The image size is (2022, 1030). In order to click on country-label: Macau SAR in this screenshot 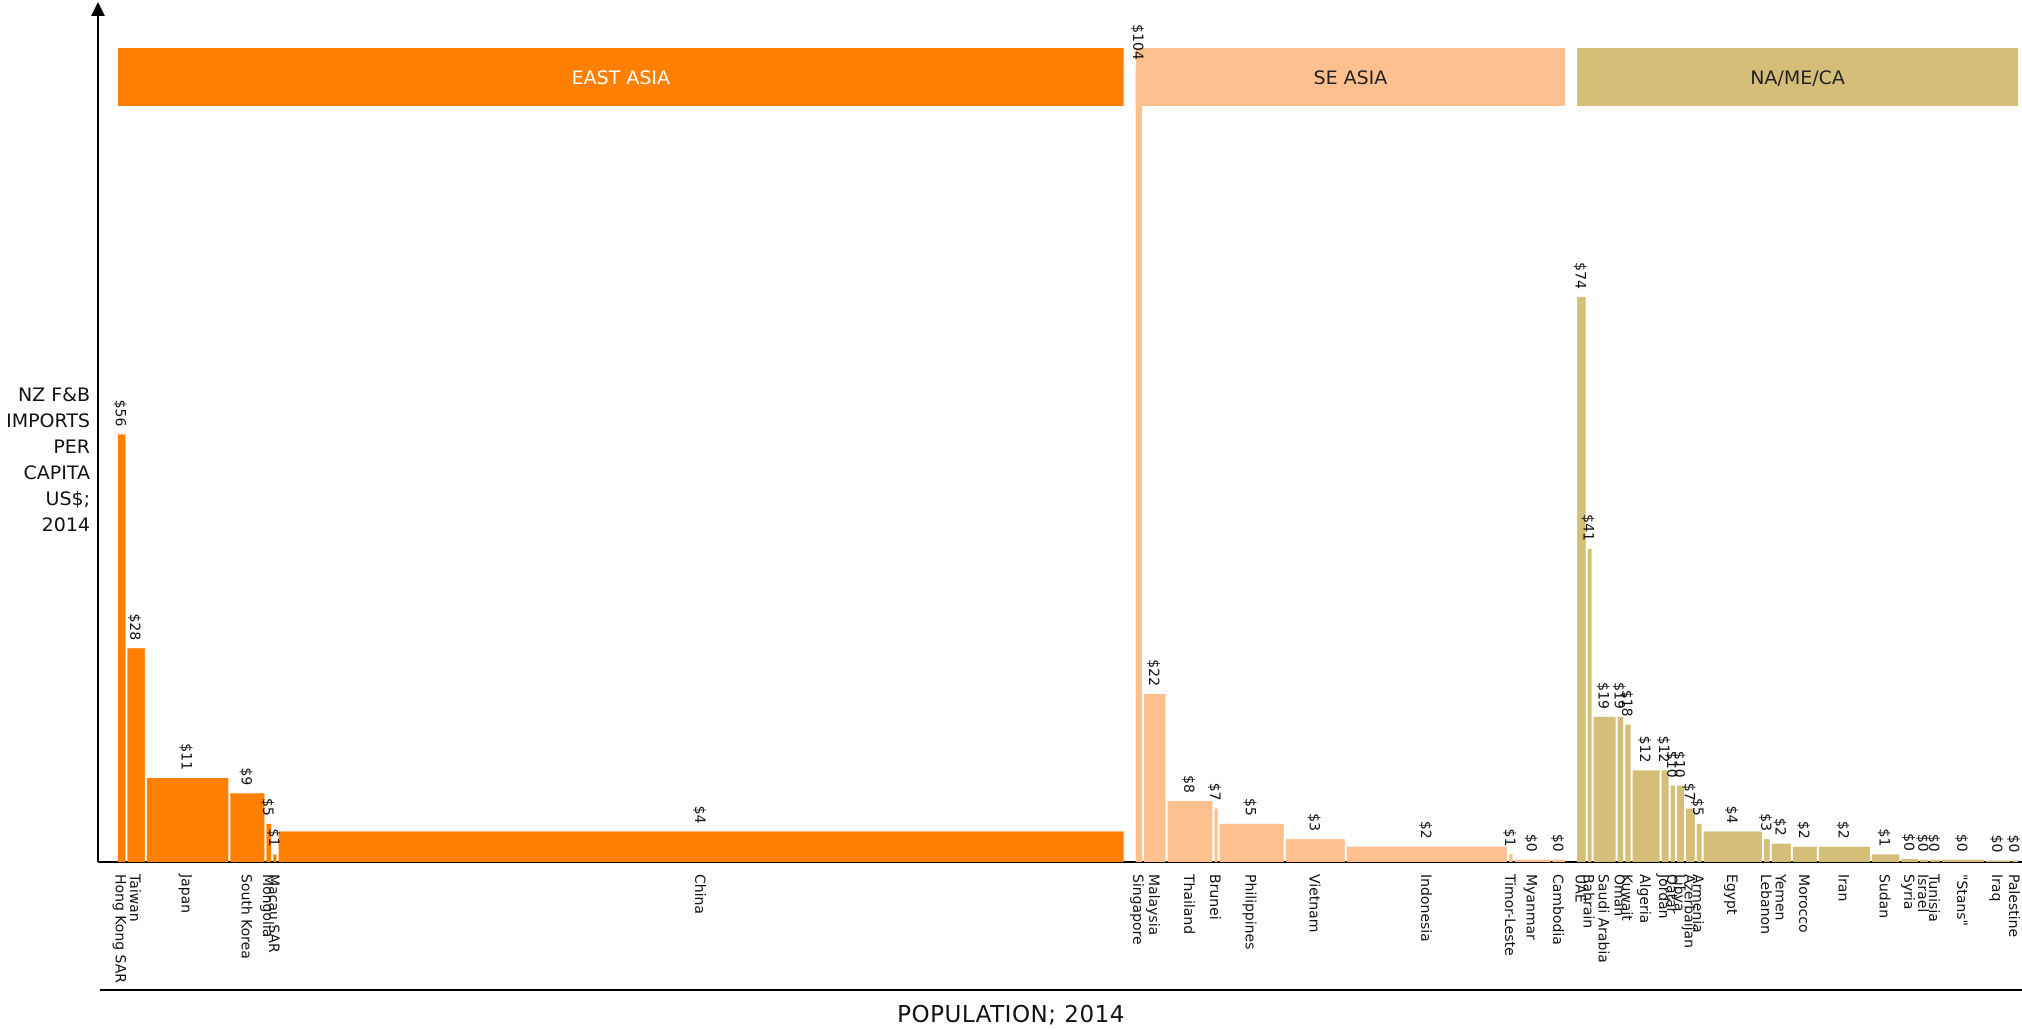, I will do `click(273, 913)`.